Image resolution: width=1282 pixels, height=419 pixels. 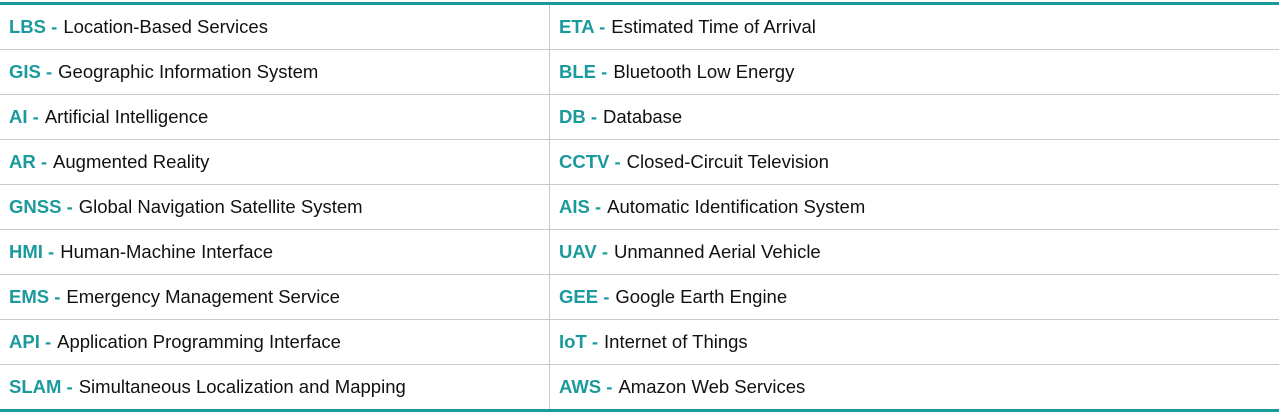 What do you see at coordinates (915, 27) in the screenshot?
I see `table-cell: ETA - Estimated Time of Arrival` at bounding box center [915, 27].